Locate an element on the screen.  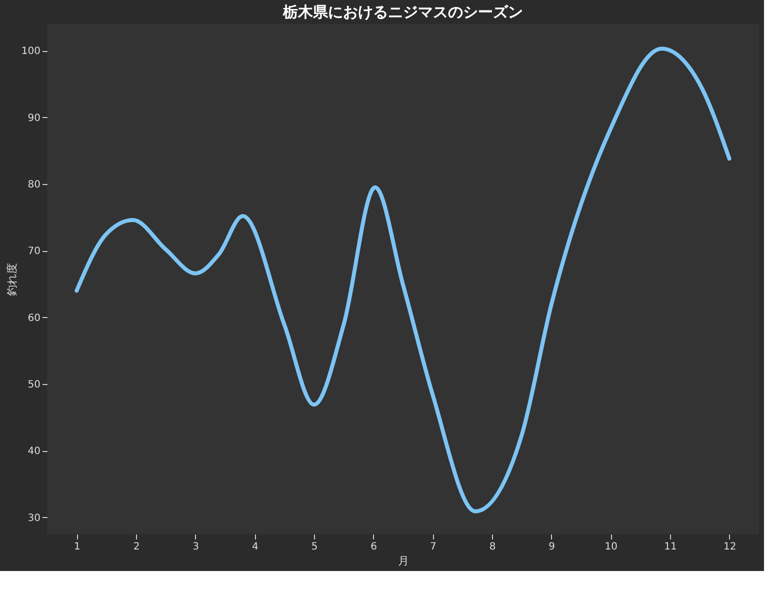
x-tick-label: 3 is located at coordinates (196, 547).